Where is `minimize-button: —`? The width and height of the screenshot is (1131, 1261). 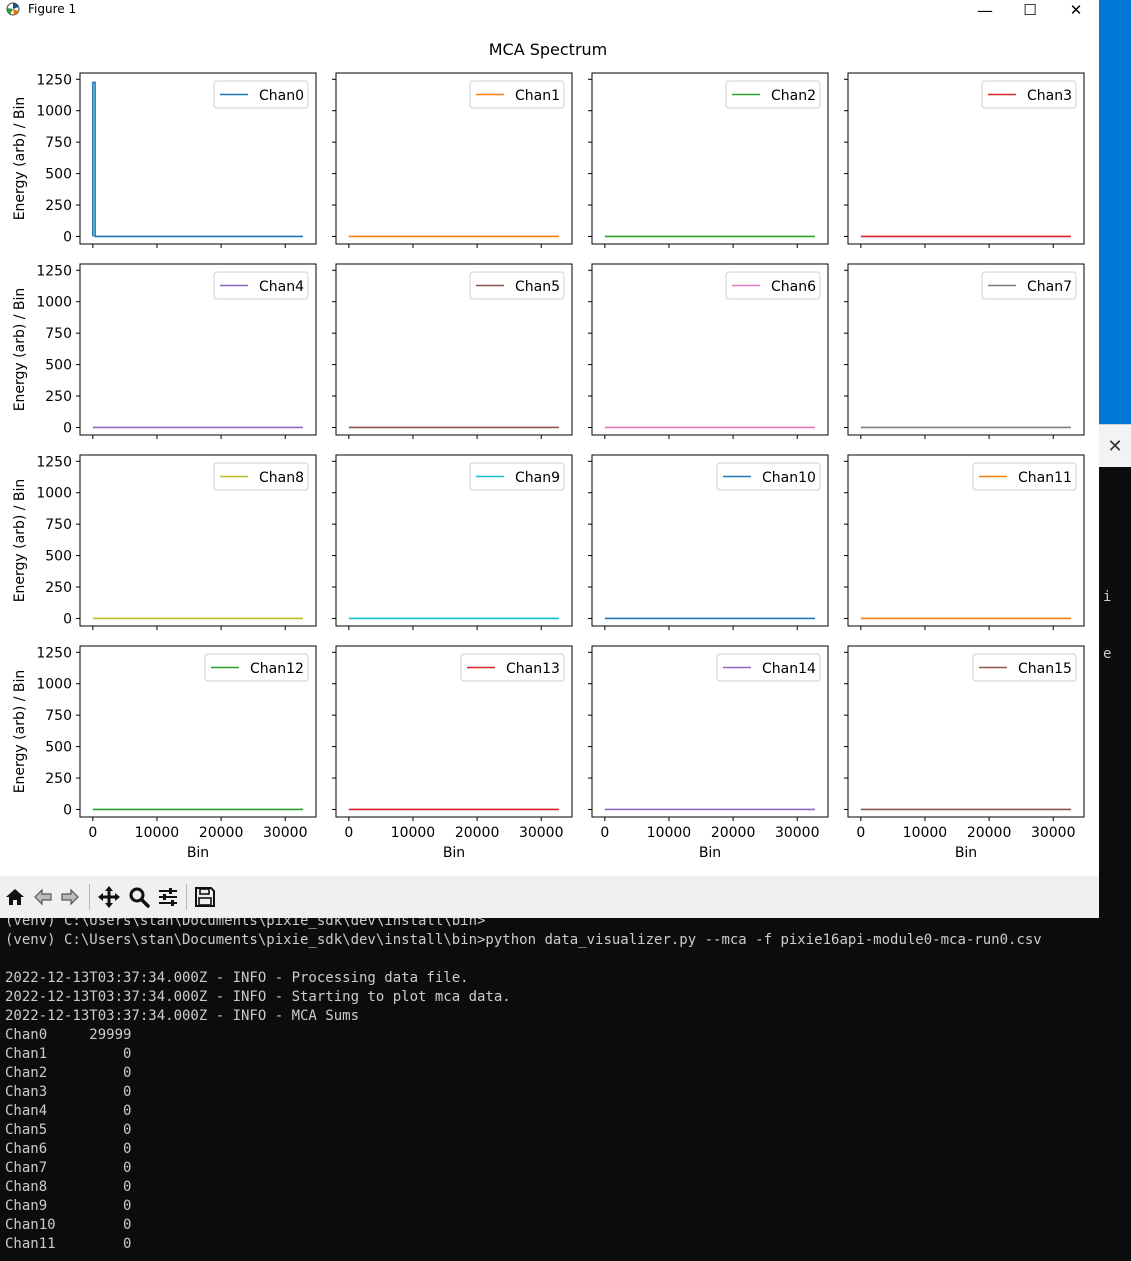 minimize-button: — is located at coordinates (985, 10).